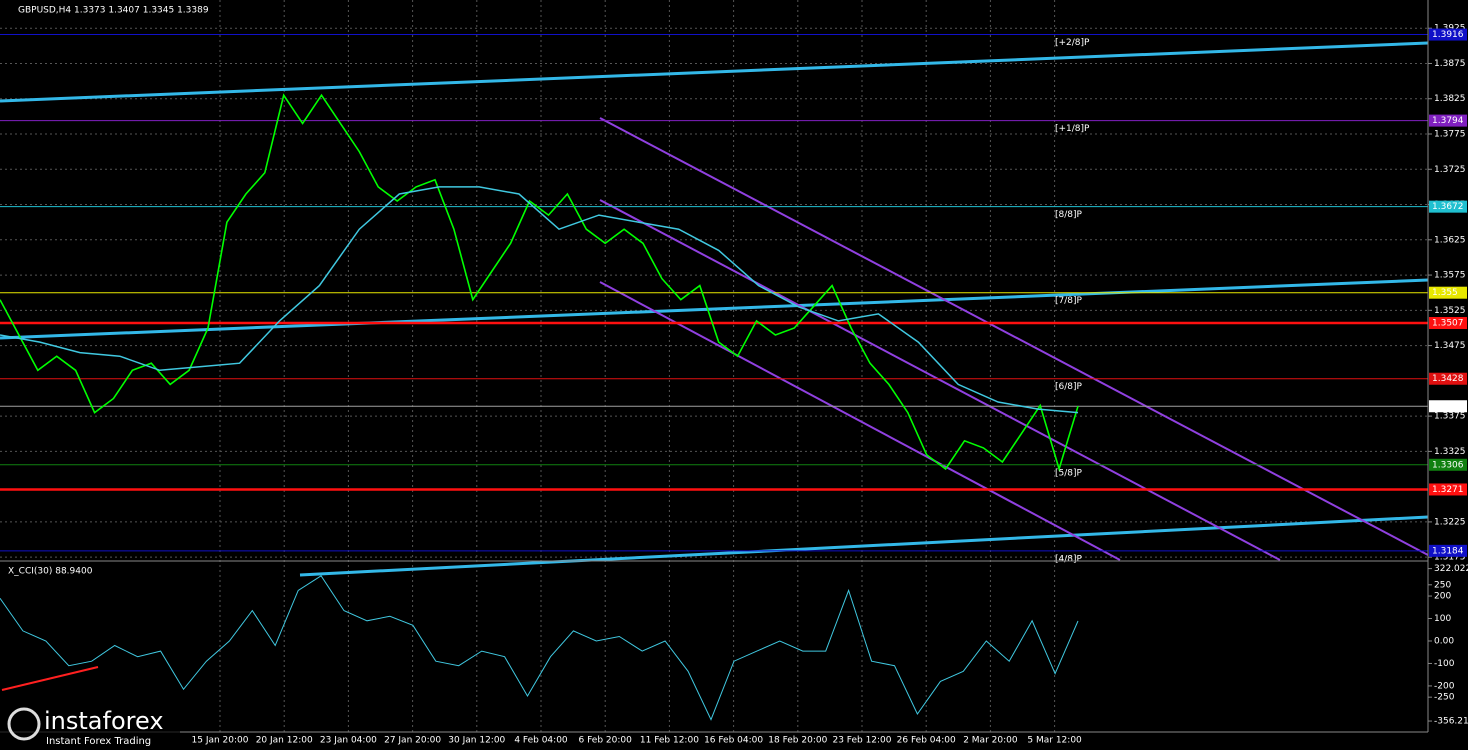 This screenshot has height=750, width=1468. What do you see at coordinates (1450, 64) in the screenshot?
I see `y-tick-label: 1.3875` at bounding box center [1450, 64].